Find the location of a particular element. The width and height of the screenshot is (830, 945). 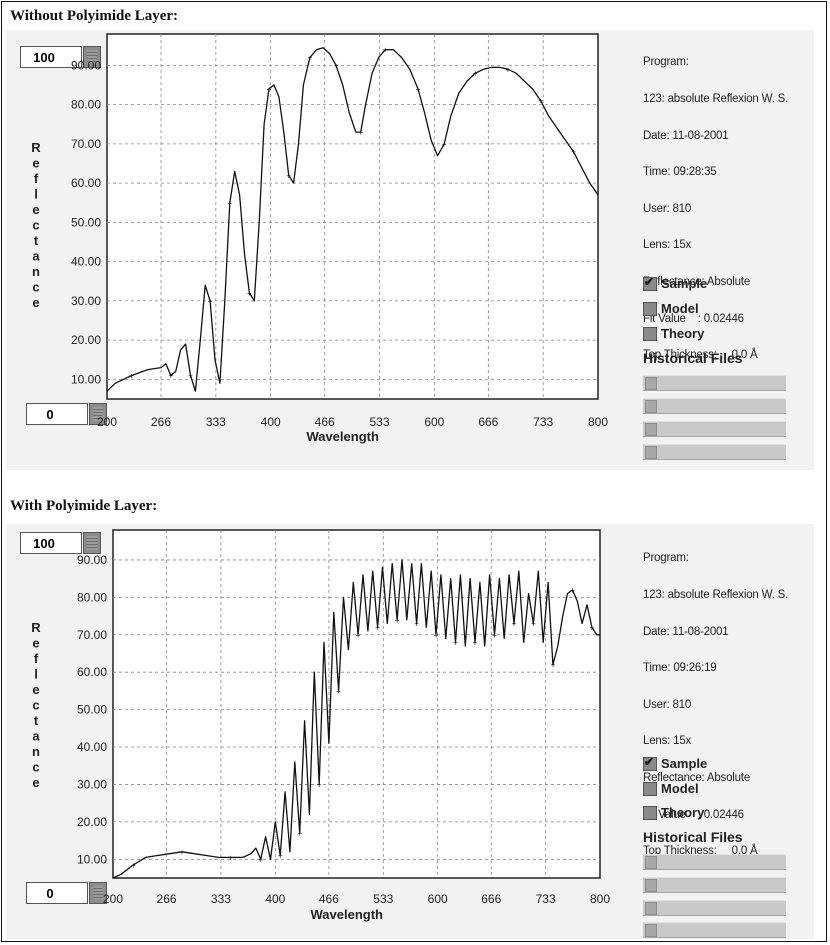

y-tick-label: 60.00 is located at coordinates (86, 183).